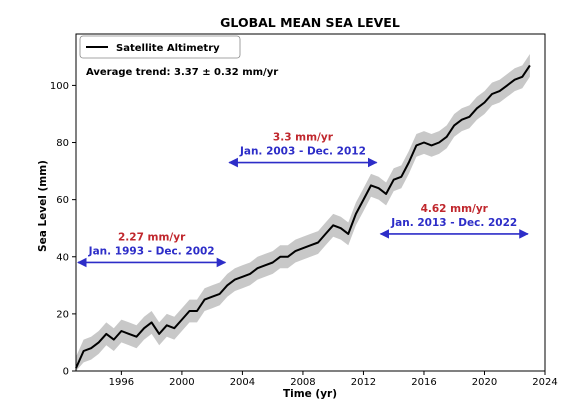 The height and width of the screenshot is (403, 580). What do you see at coordinates (63, 229) in the screenshot?
I see `y-axis-ticks: 0 20 40 60 80 100` at bounding box center [63, 229].